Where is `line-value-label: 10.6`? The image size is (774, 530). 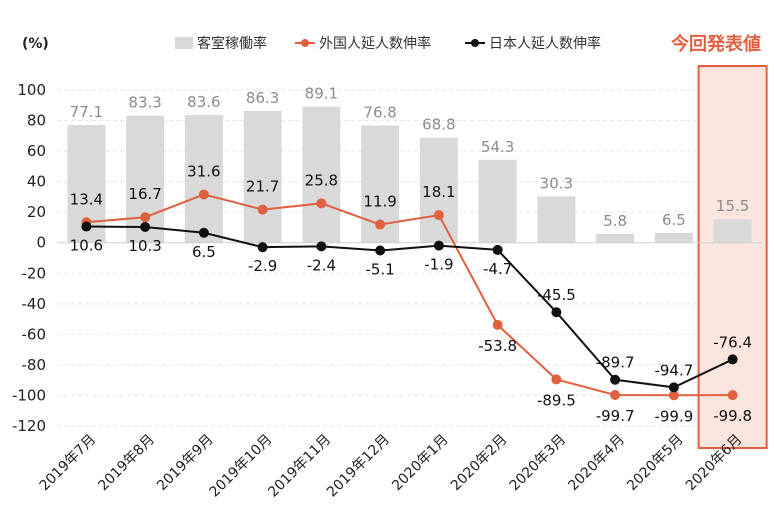 line-value-label: 10.6 is located at coordinates (86, 246).